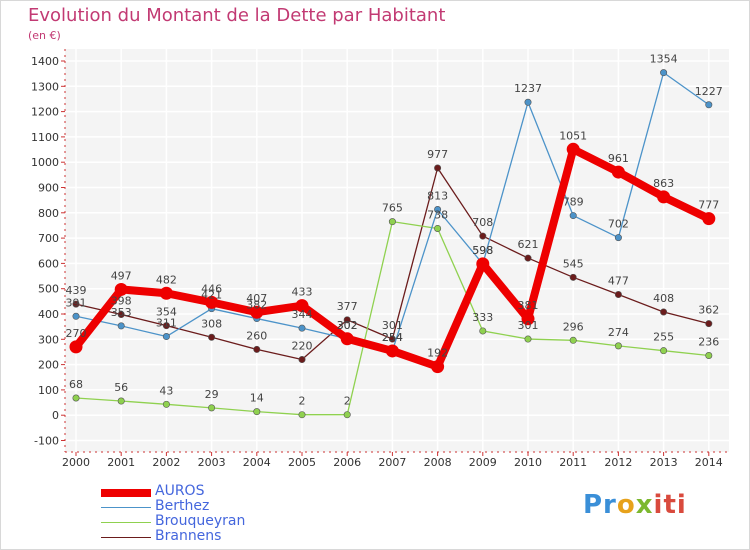  What do you see at coordinates (664, 59) in the screenshot?
I see `data-label: 1354` at bounding box center [664, 59].